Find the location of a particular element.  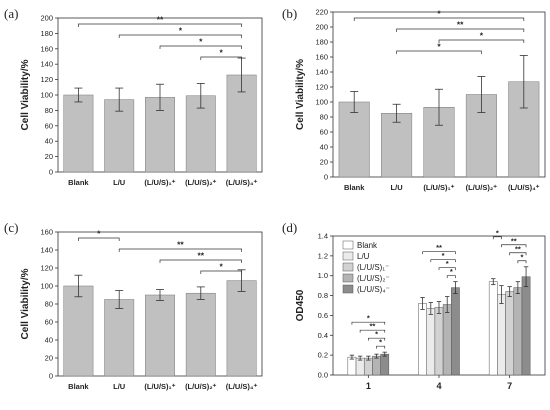

panel-b-ytick-label: 140 is located at coordinates (321, 72).